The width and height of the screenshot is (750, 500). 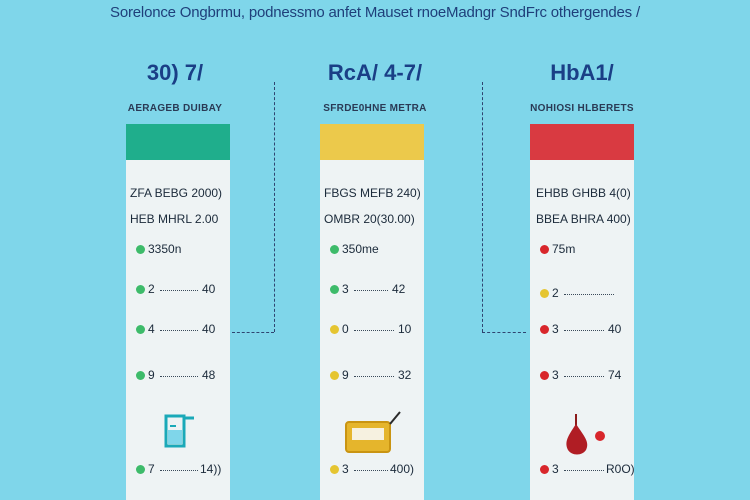 What do you see at coordinates (375, 72) in the screenshot?
I see `column-2-title: RcA/ 4-7/` at bounding box center [375, 72].